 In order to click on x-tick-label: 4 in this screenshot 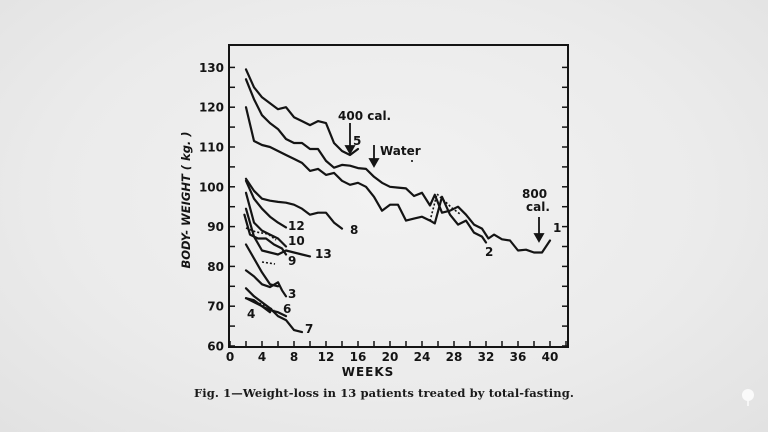, I will do `click(262, 357)`.